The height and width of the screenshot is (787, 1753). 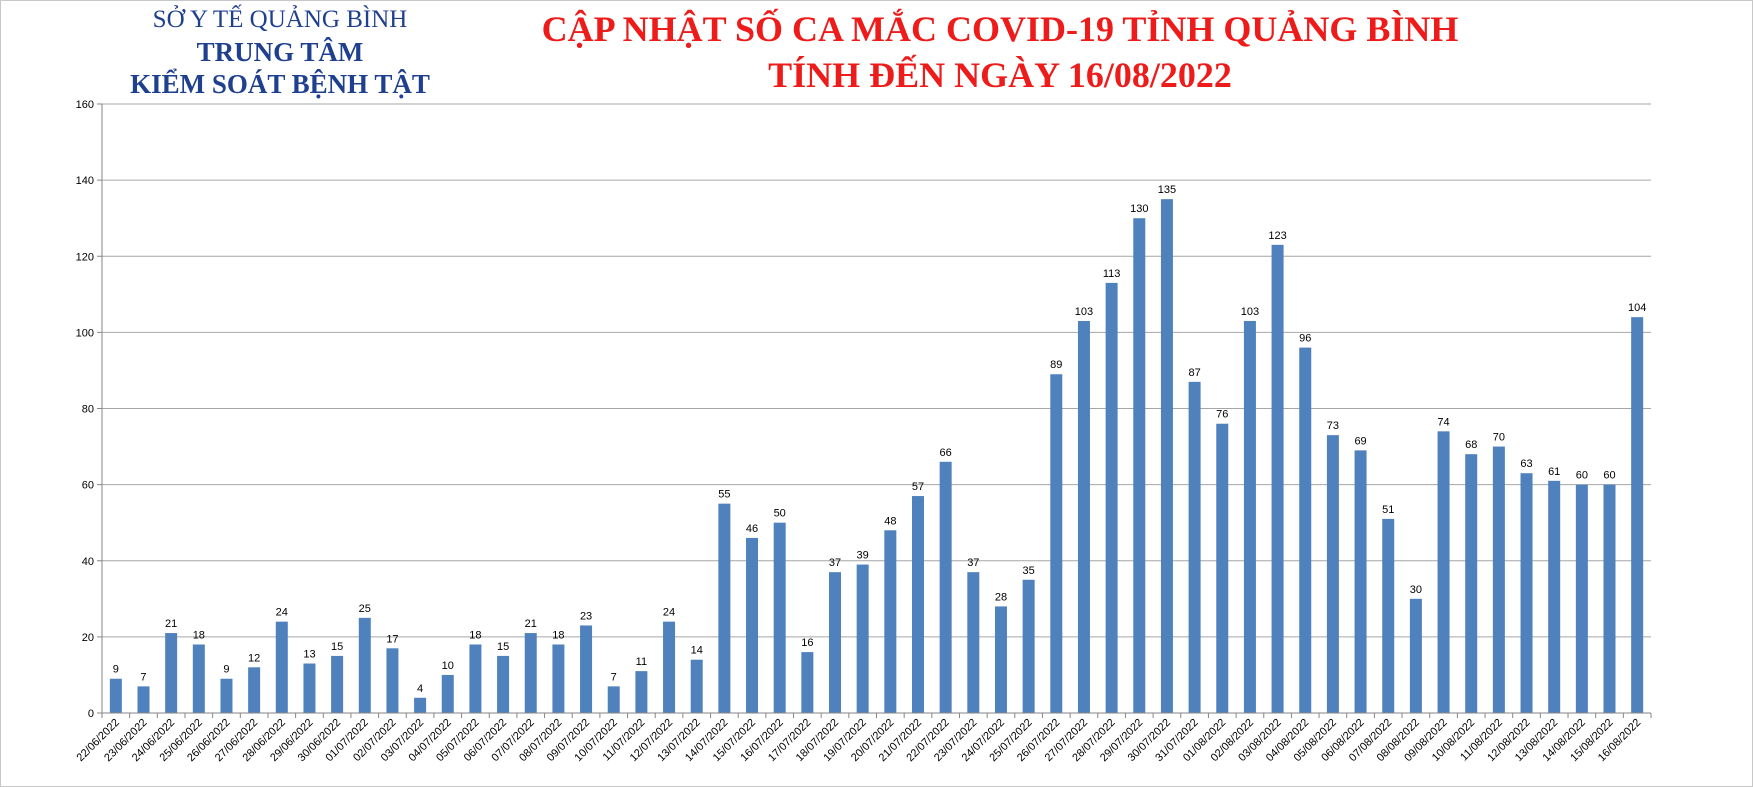 I want to click on data-label: 14, so click(x=697, y=651).